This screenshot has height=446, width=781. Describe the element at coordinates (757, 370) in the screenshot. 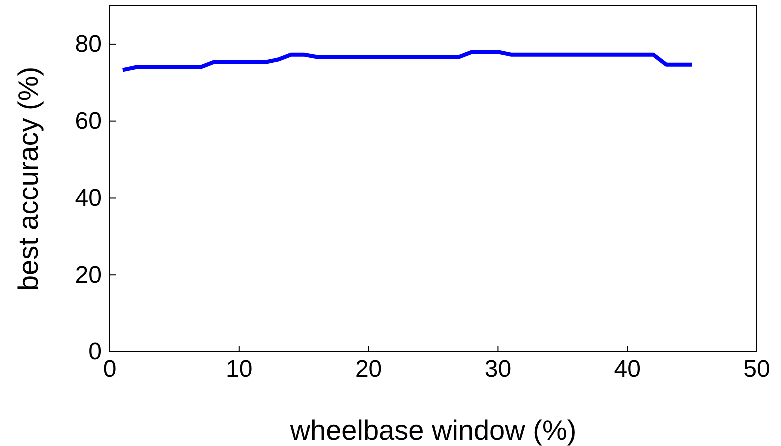

I see `x-tick-label: 50` at that location.